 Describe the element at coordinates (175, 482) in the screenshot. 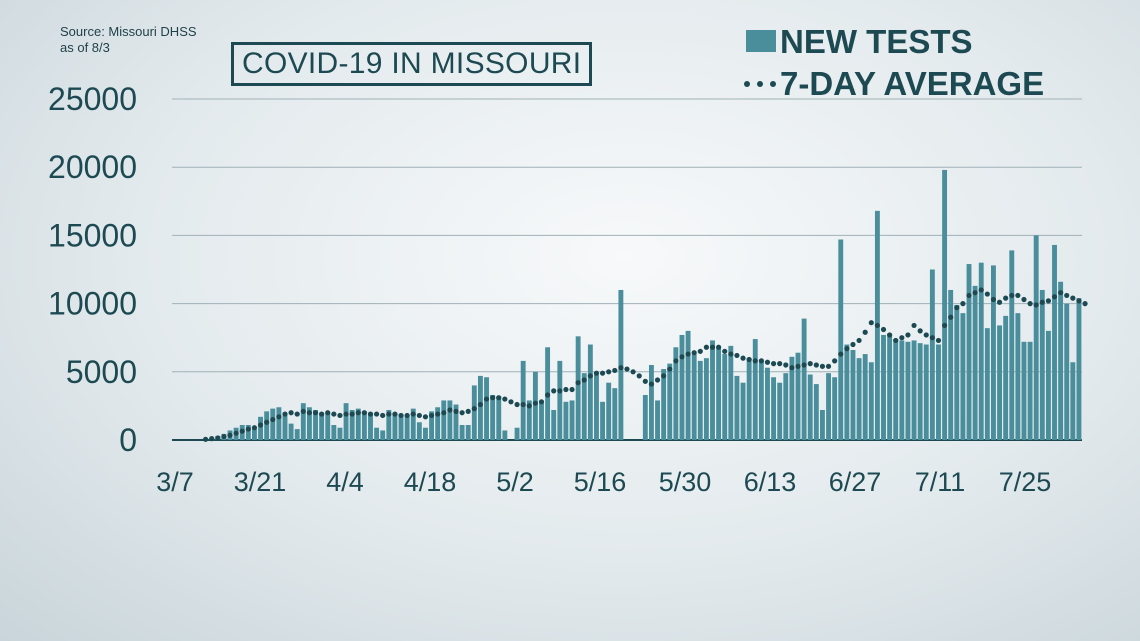

I see `x-tick-label: 3/7` at that location.